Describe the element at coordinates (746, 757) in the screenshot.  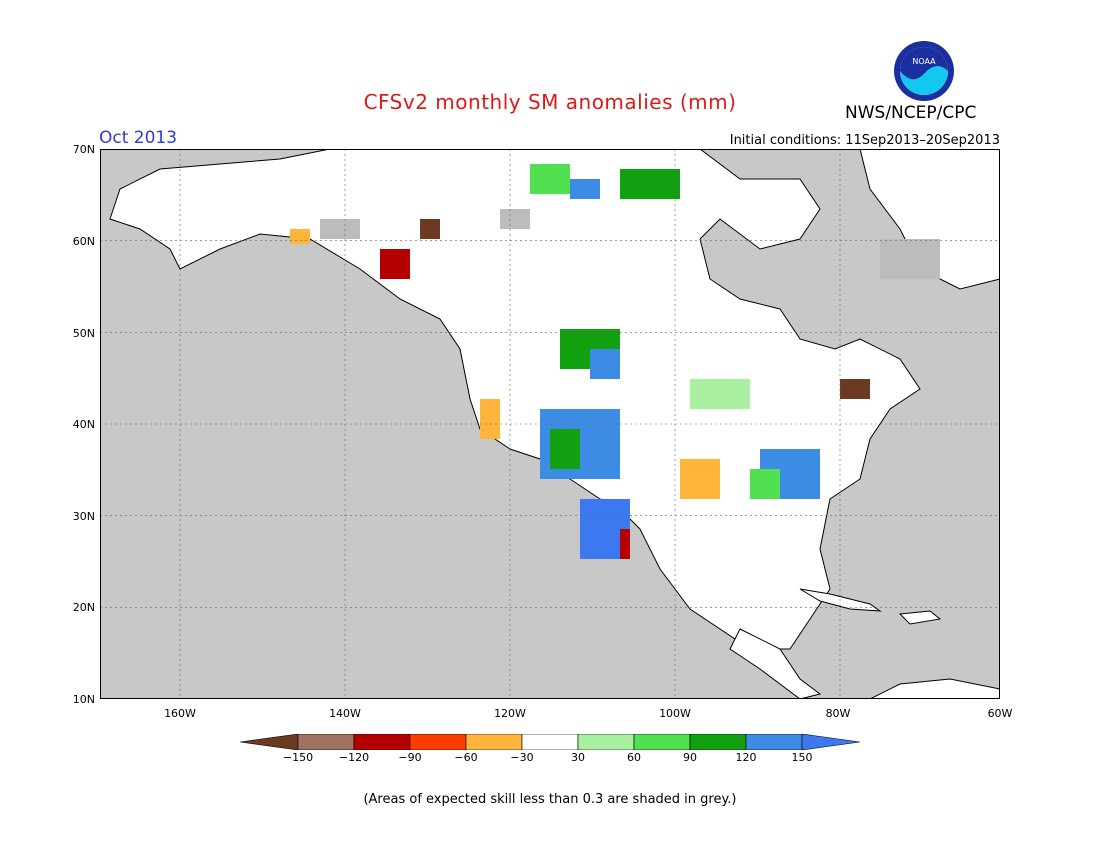
I see `colorbar-label: 120` at that location.